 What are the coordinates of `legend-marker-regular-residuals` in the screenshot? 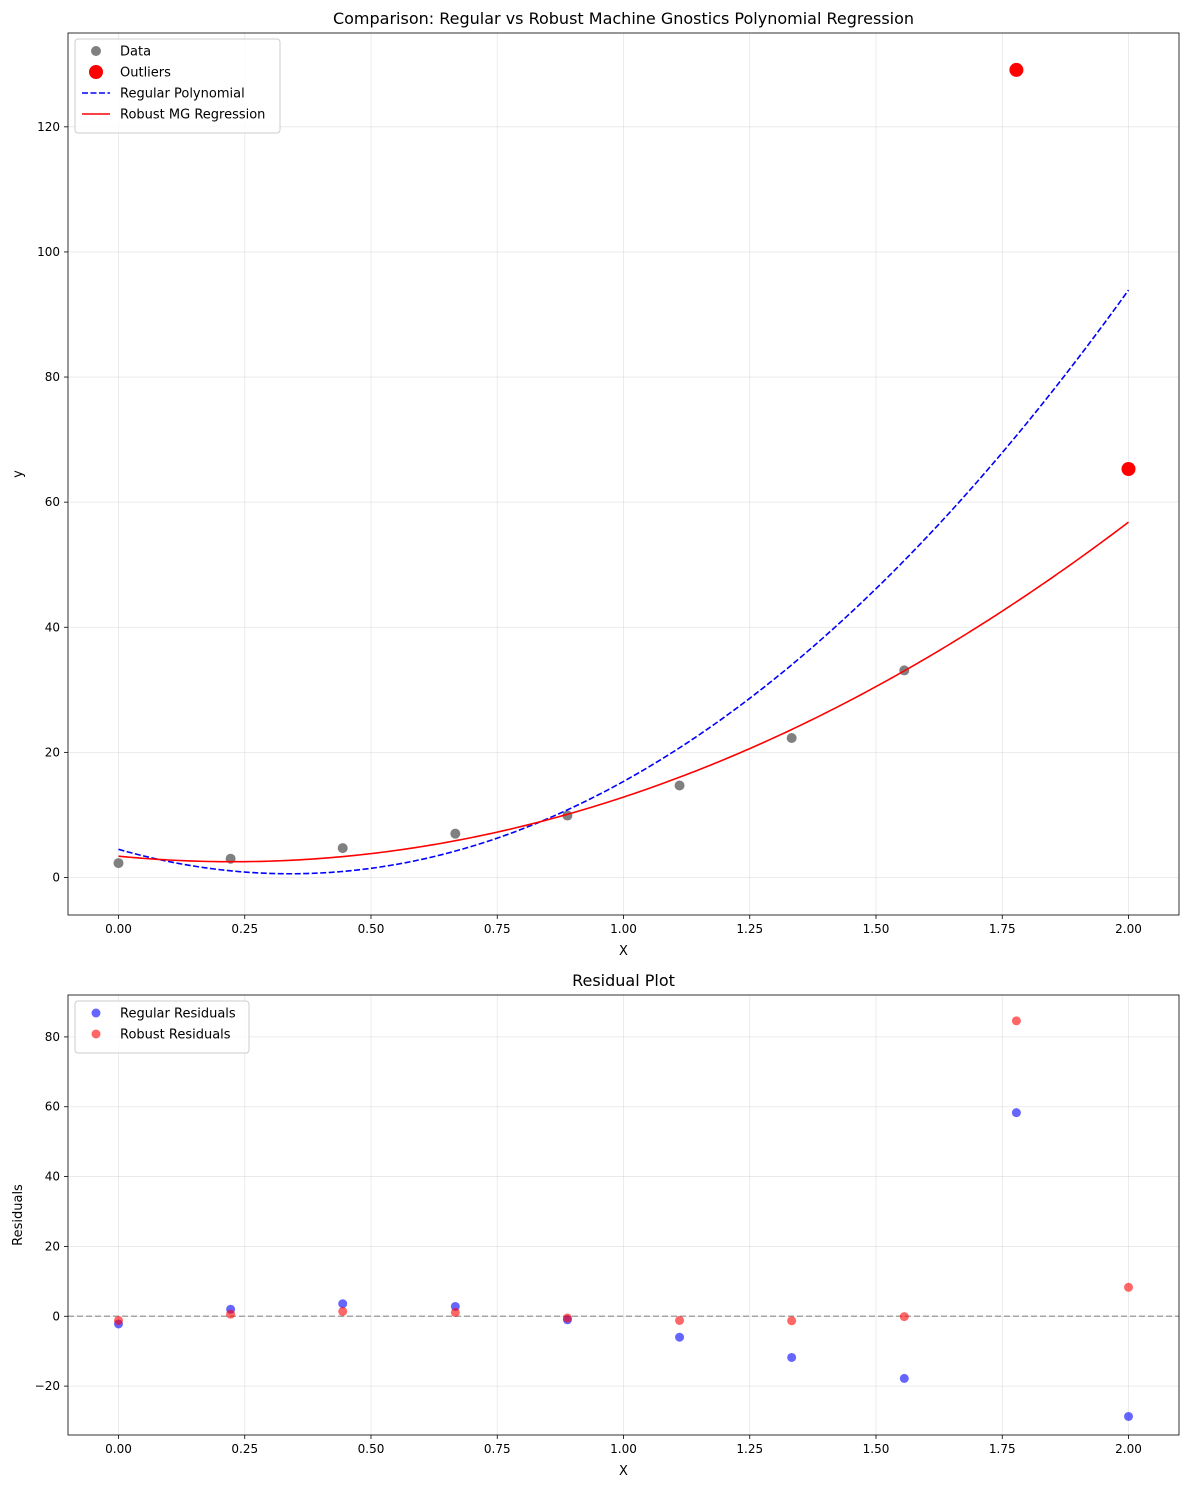 It's located at (96, 1013).